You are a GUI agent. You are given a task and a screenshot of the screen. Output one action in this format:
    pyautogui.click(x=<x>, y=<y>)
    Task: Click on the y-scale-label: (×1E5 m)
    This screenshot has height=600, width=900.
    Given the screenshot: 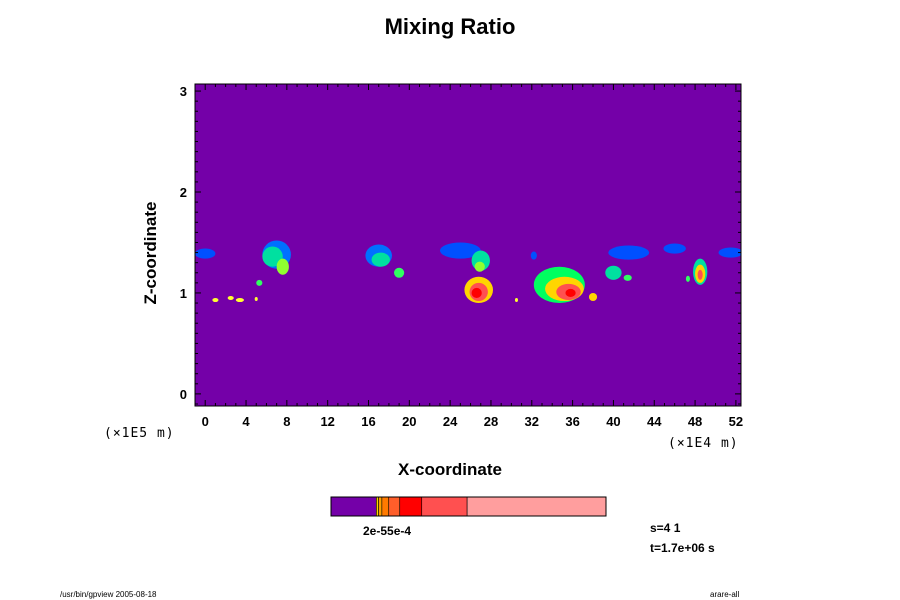 What is the action you would take?
    pyautogui.click(x=139, y=433)
    